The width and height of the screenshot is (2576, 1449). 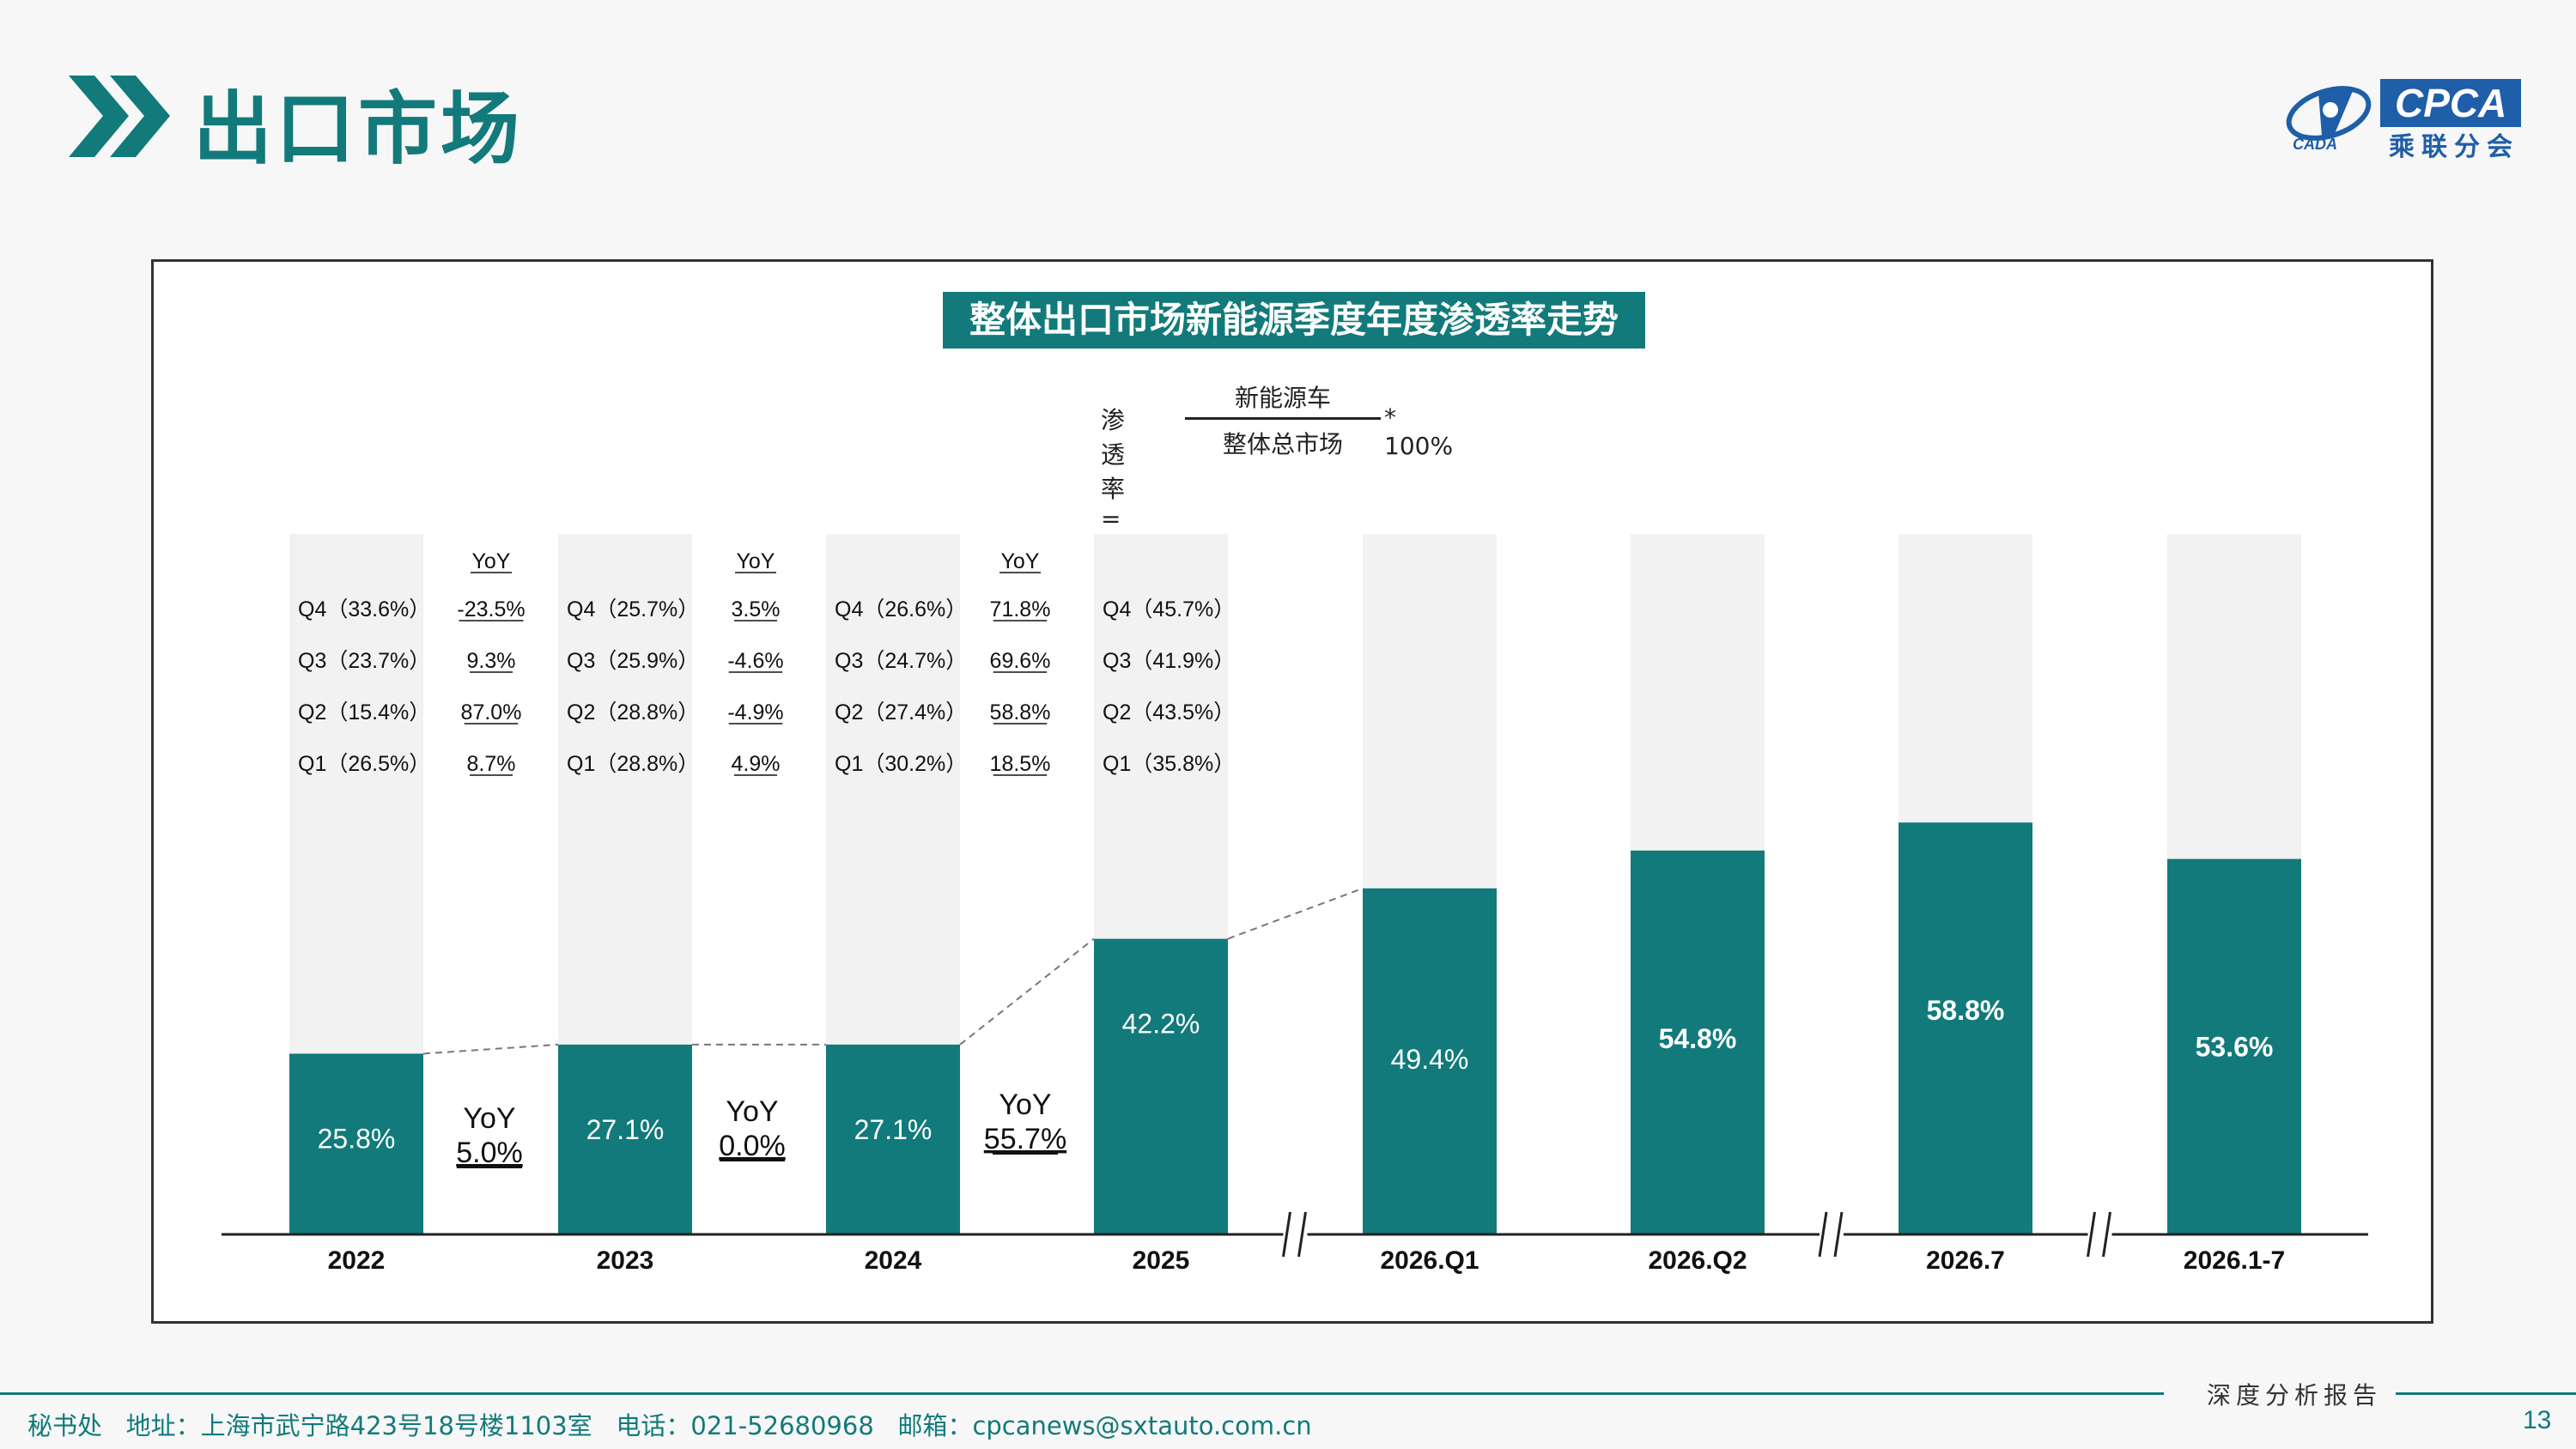 What do you see at coordinates (1419, 431) in the screenshot?
I see `formula-rhs: * 100%` at bounding box center [1419, 431].